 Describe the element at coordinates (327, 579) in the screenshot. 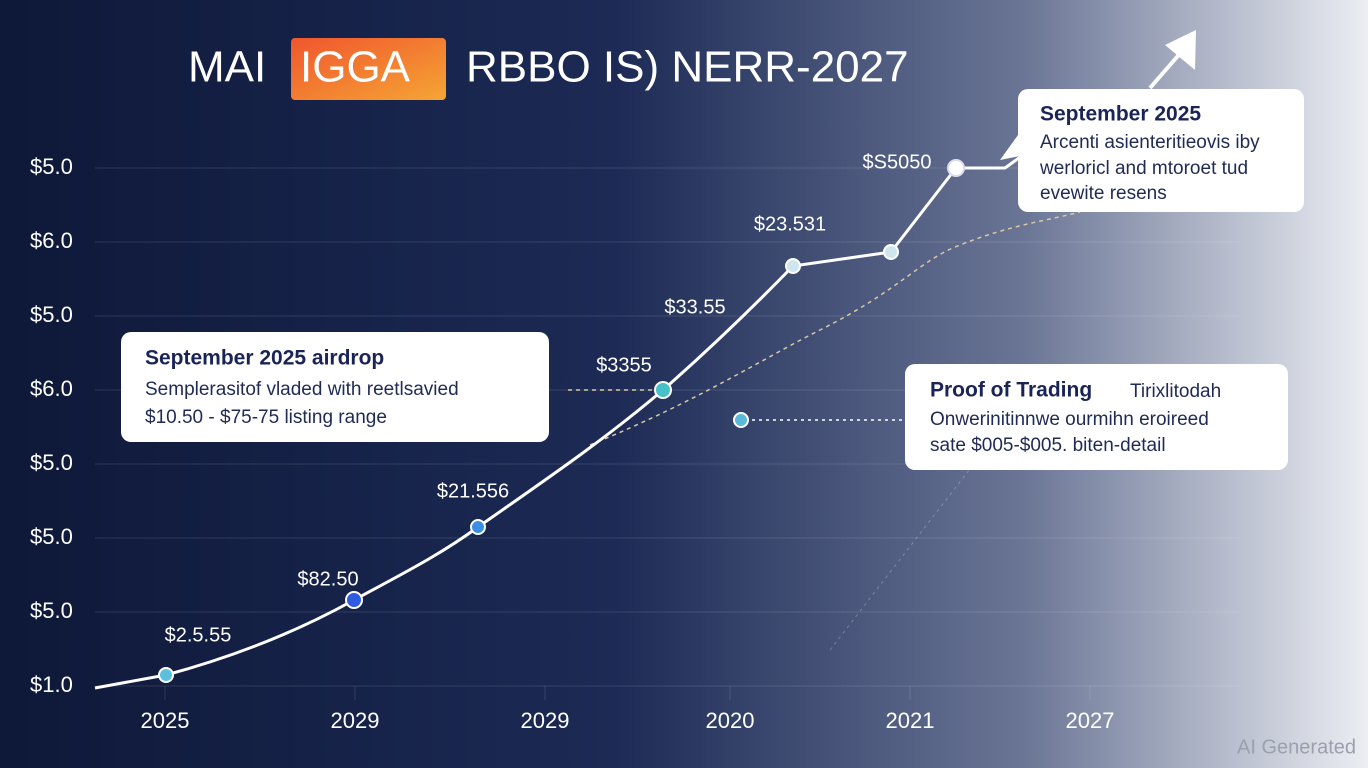

I see `point-label: $82.50` at that location.